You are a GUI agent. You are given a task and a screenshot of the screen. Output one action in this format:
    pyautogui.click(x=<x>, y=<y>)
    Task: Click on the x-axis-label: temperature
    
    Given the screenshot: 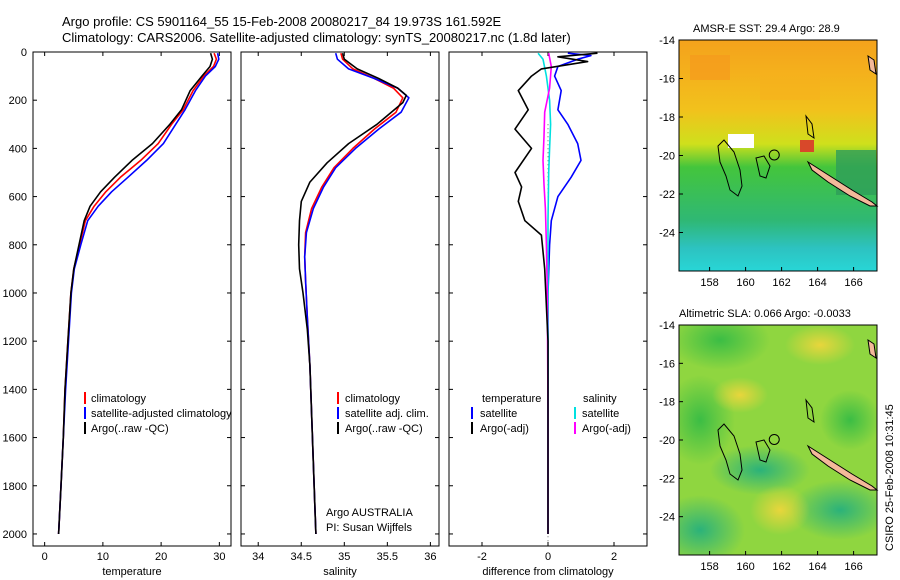 What is the action you would take?
    pyautogui.click(x=131, y=572)
    